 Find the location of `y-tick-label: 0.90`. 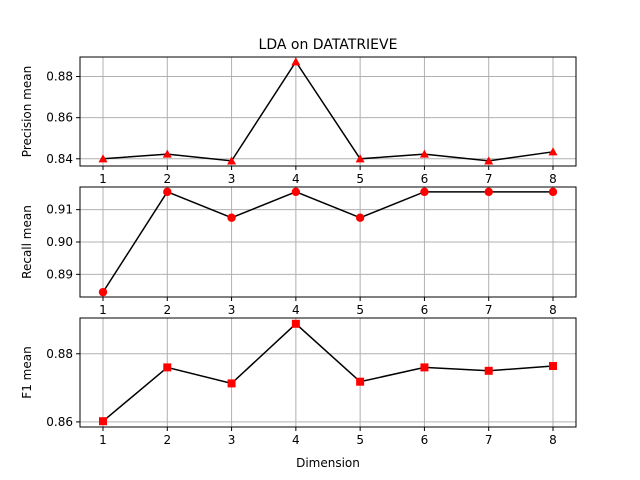

y-tick-label: 0.90 is located at coordinates (59, 242).